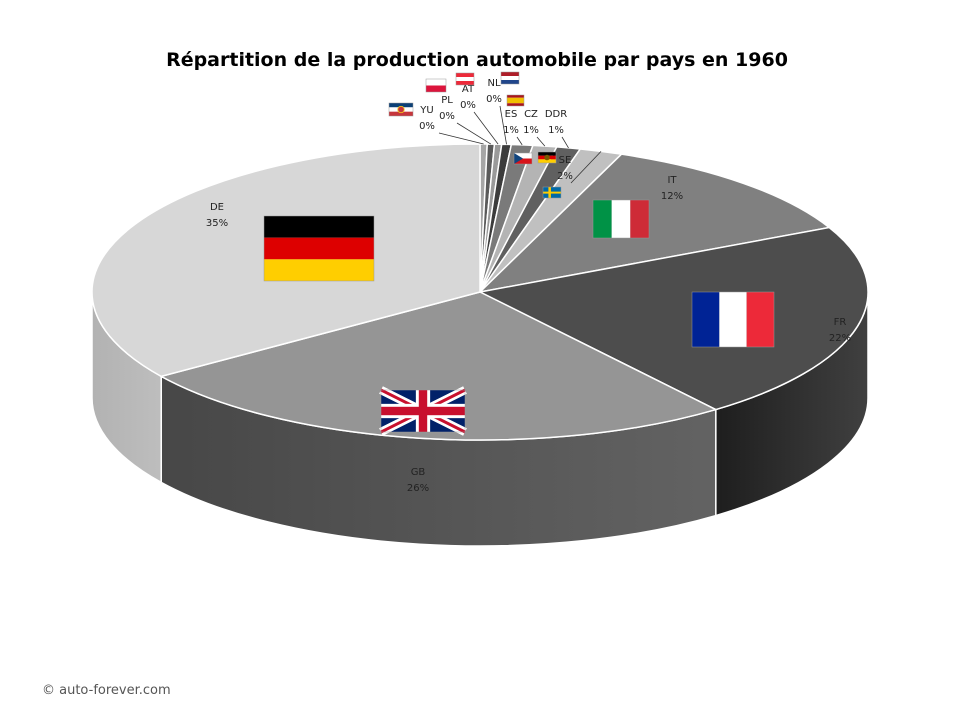 This screenshot has height=720, width=960. What do you see at coordinates (401, 109) in the screenshot?
I see `flag-yu-icon` at bounding box center [401, 109].